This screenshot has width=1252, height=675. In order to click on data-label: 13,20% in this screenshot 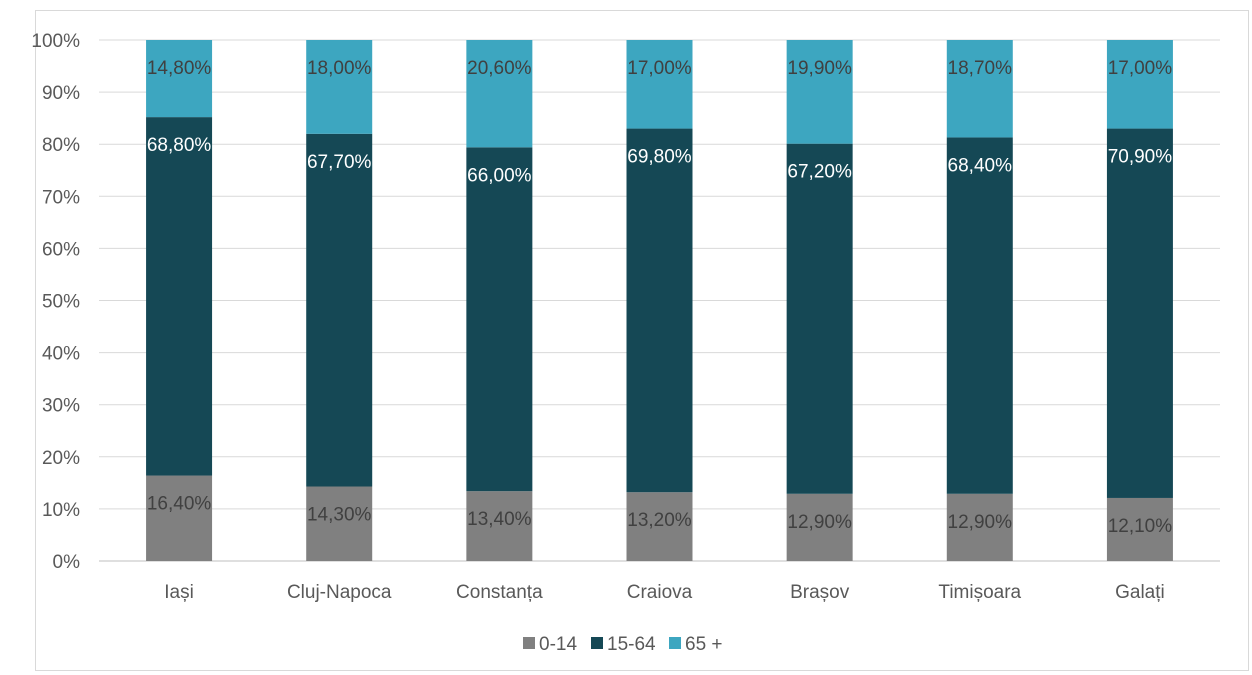, I will do `click(659, 520)`.